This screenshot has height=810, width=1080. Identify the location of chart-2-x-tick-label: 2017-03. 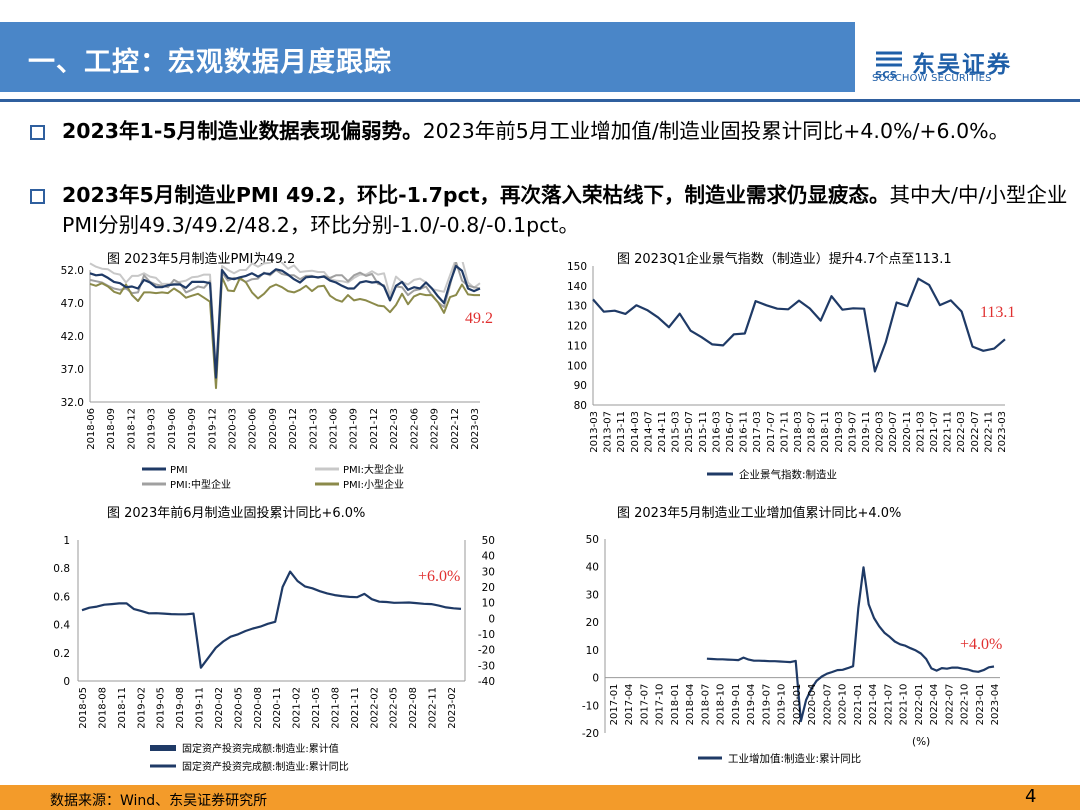
(757, 432).